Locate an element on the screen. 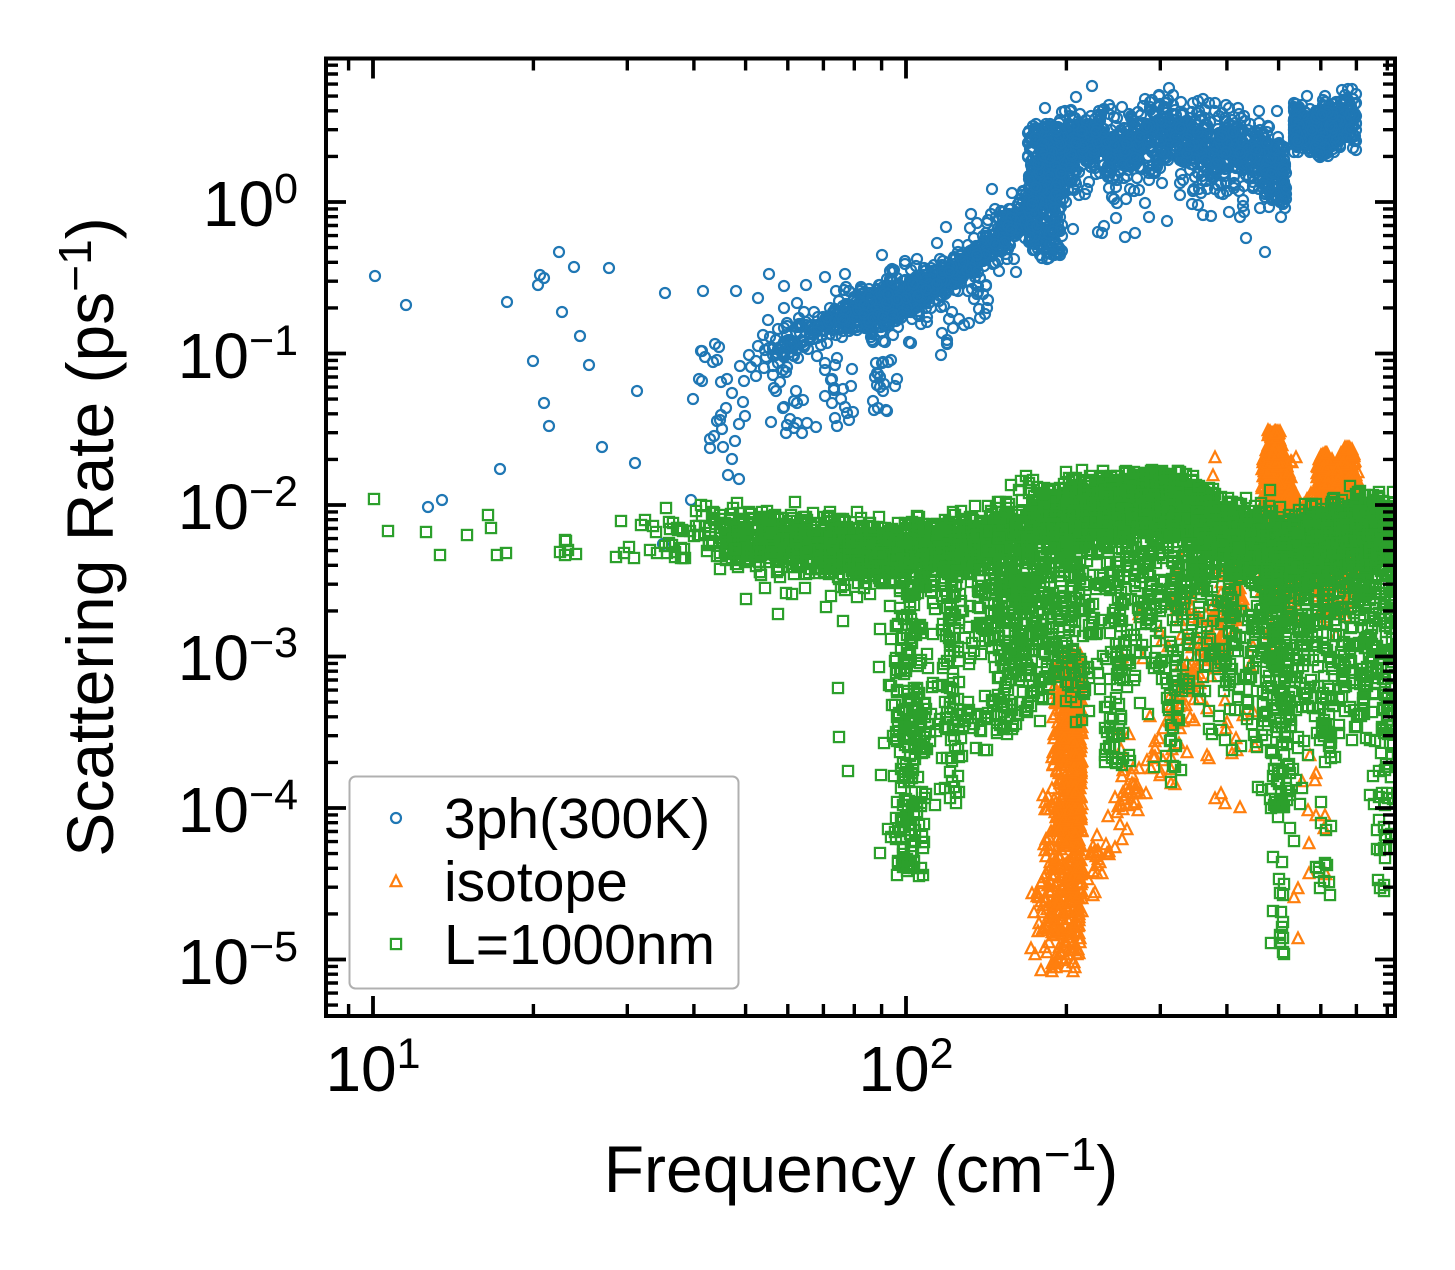 This screenshot has width=1455, height=1270. svg-text: isotope is located at coordinates (536, 882).